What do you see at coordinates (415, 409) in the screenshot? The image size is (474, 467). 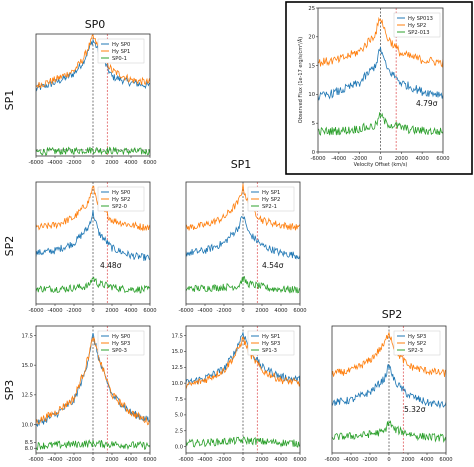 I see `significance-label: 5.32σ` at bounding box center [415, 409].